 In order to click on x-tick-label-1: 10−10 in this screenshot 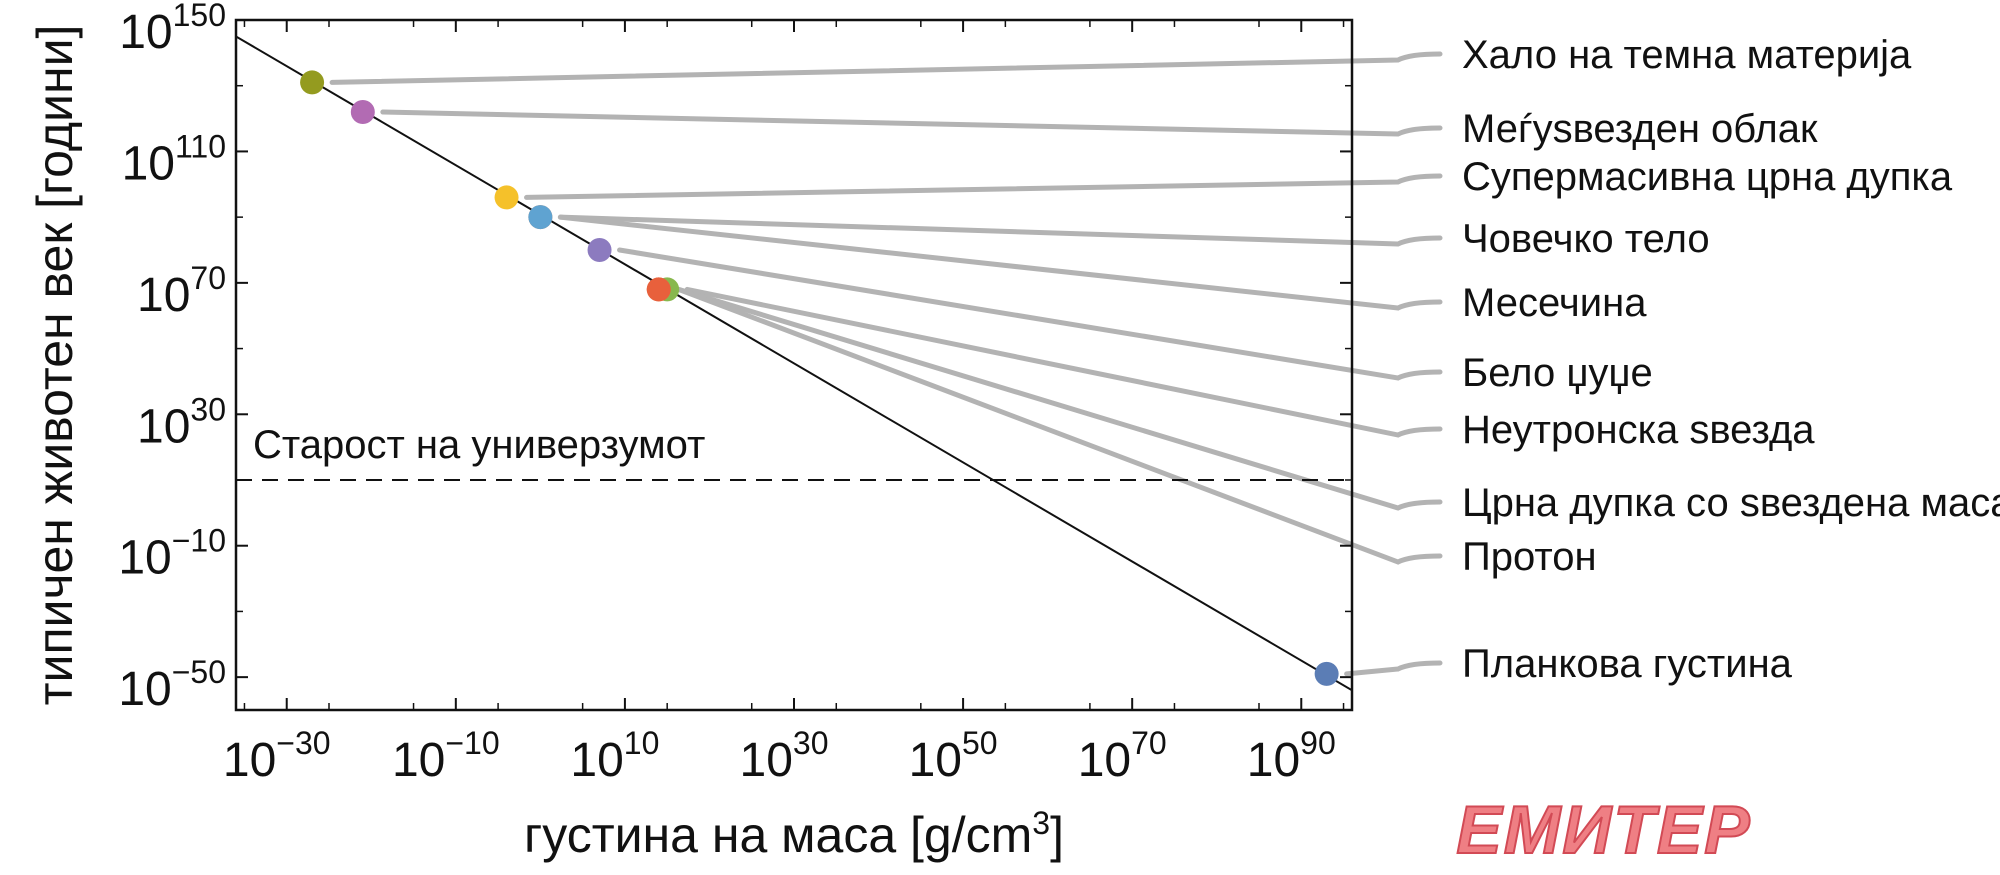, I will do `click(446, 756)`.